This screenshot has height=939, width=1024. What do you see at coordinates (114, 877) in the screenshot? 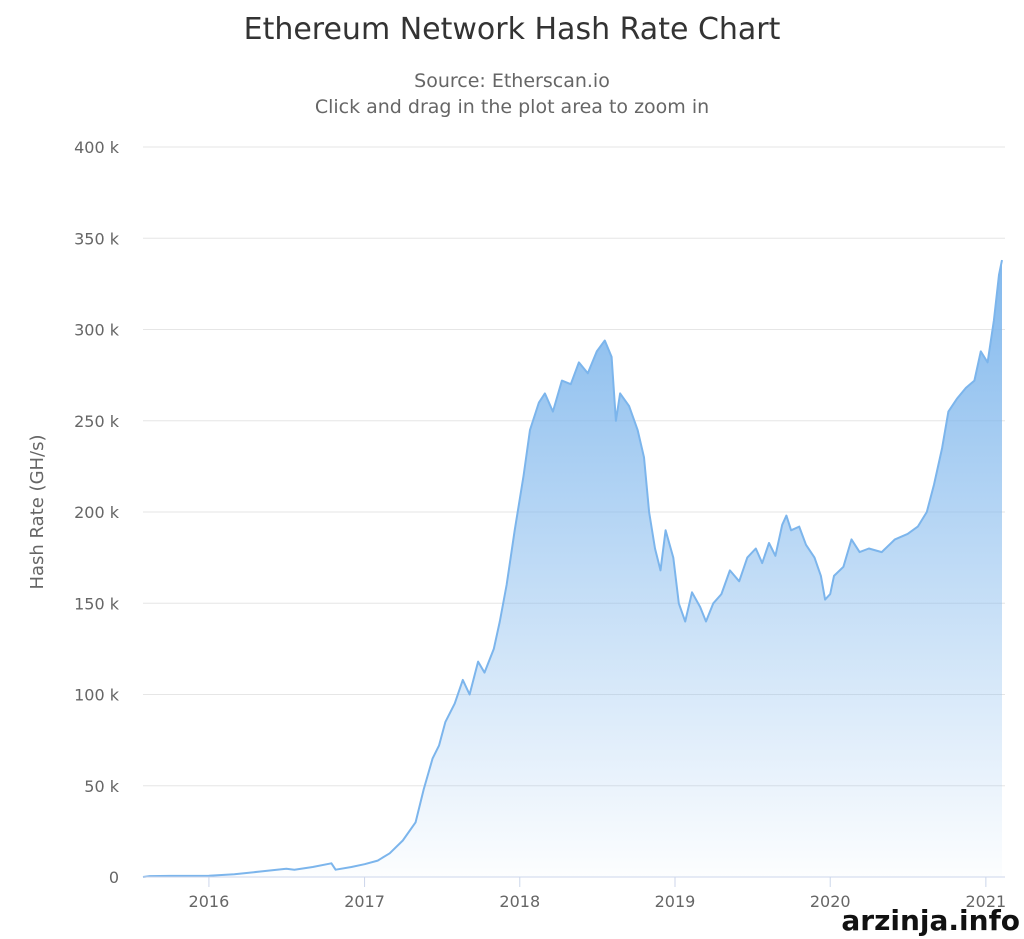
I see `y-tick-label: 0` at bounding box center [114, 877].